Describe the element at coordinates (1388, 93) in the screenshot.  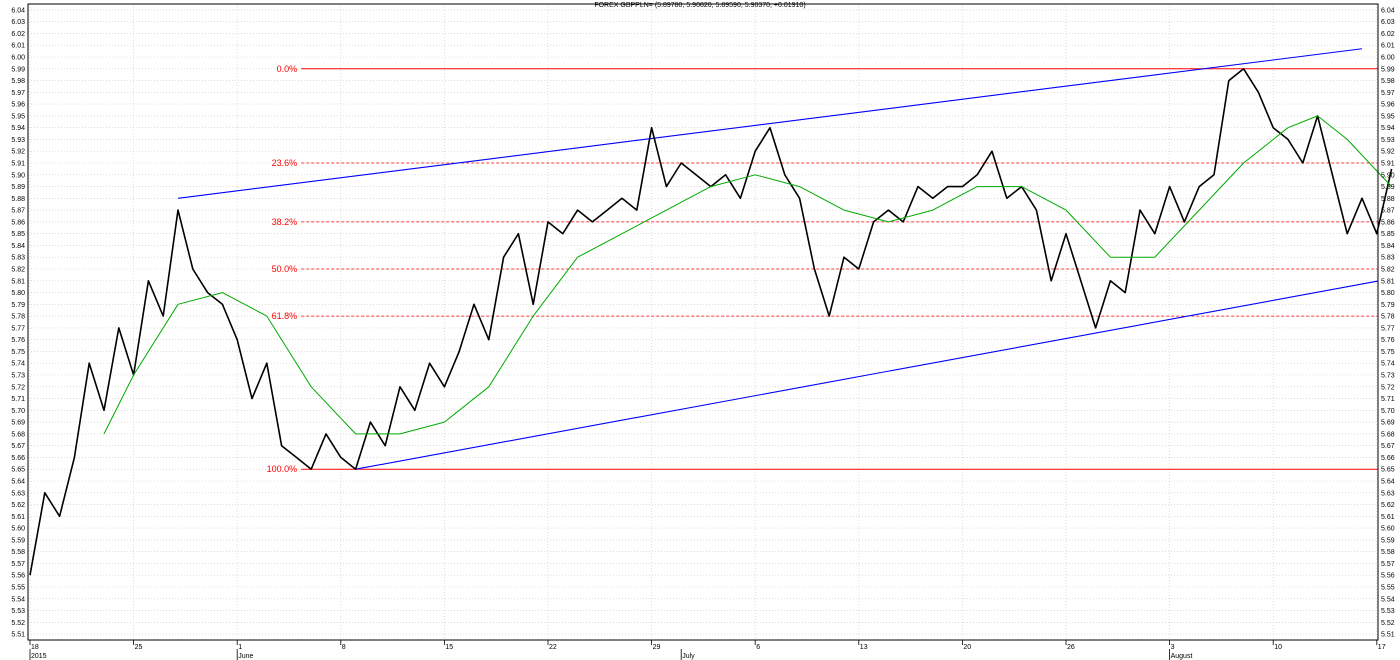
I see `y-tick-label-right: 5.97` at that location.